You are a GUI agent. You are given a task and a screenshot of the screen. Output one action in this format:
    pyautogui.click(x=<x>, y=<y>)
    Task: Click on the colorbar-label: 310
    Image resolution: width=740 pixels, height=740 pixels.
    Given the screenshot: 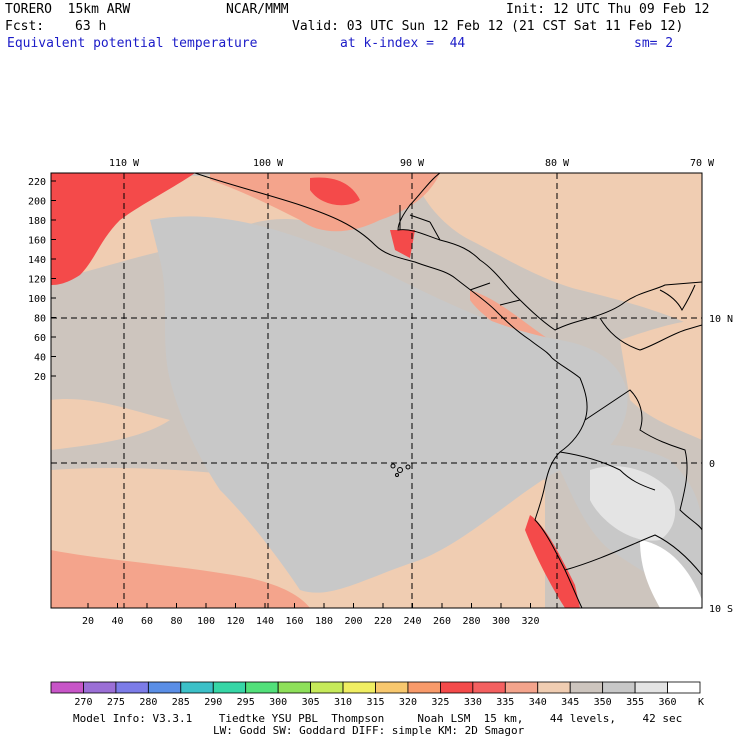 What is the action you would take?
    pyautogui.click(x=343, y=702)
    